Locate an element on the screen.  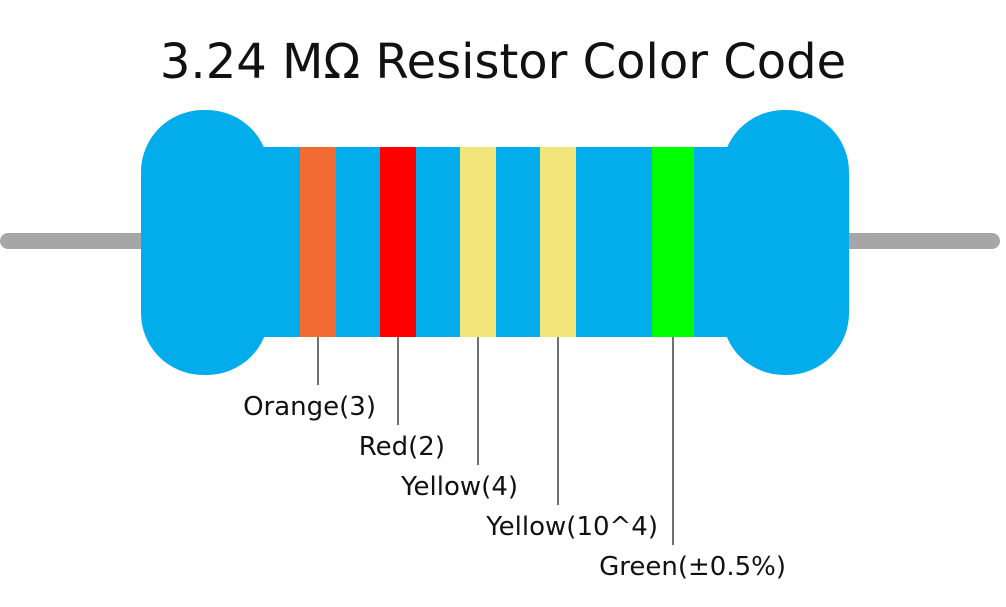
band-label-2: Red(2) is located at coordinates (402, 447).